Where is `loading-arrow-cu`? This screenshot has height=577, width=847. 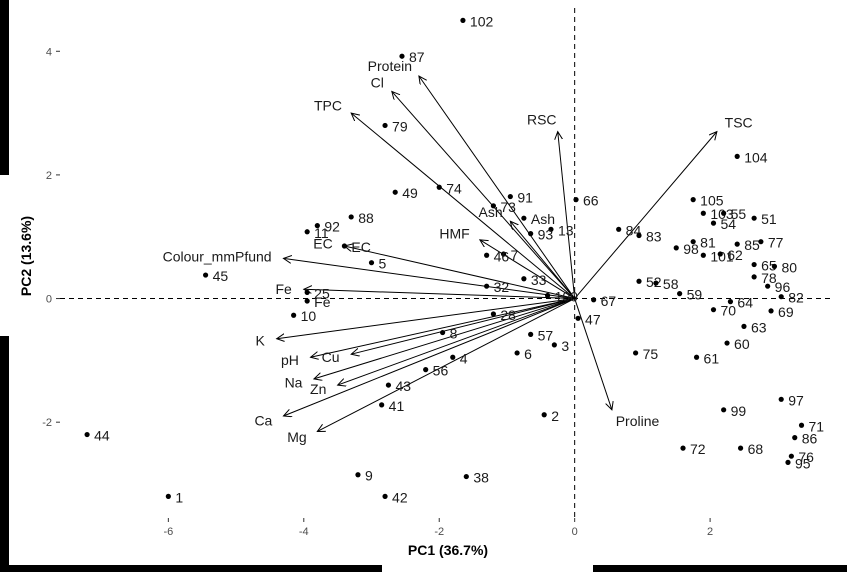
loading-arrow-cu is located at coordinates (463, 326).